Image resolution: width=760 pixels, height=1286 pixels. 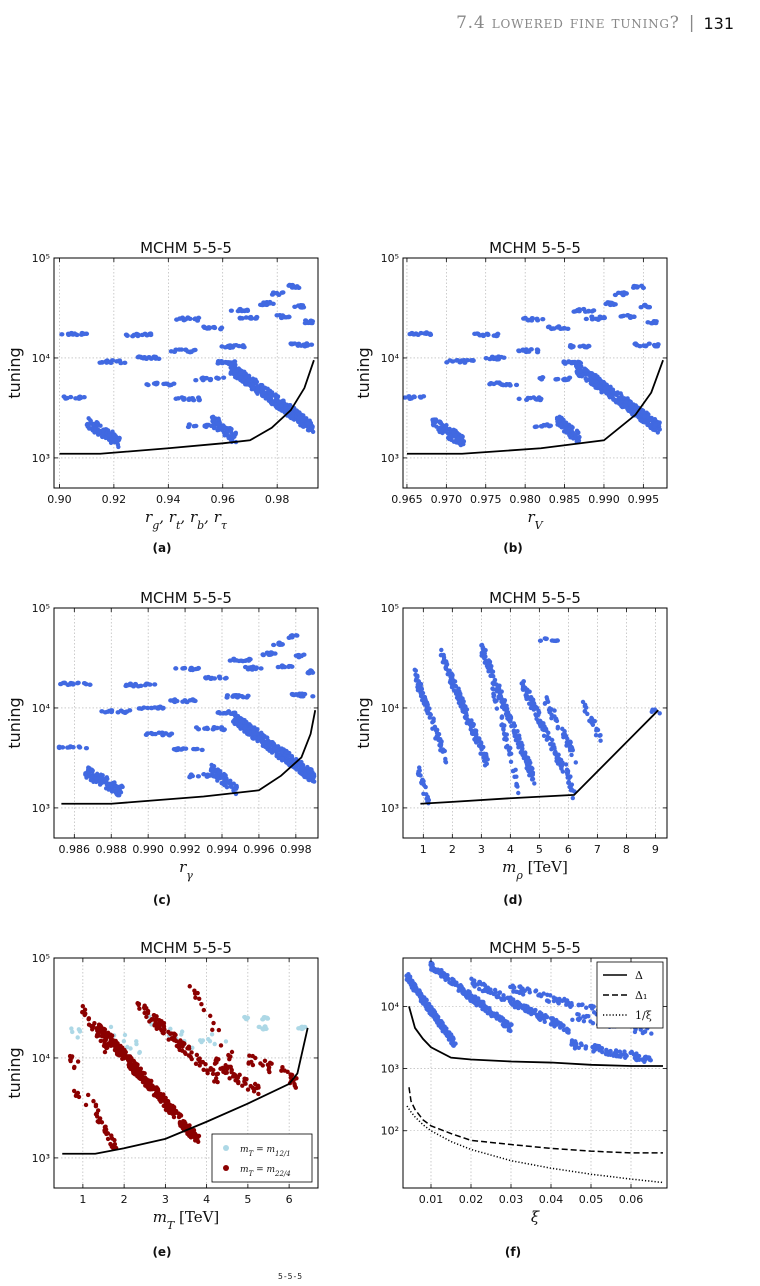 I want to click on x-tick-label: 0.06, so click(x=631, y=1199).